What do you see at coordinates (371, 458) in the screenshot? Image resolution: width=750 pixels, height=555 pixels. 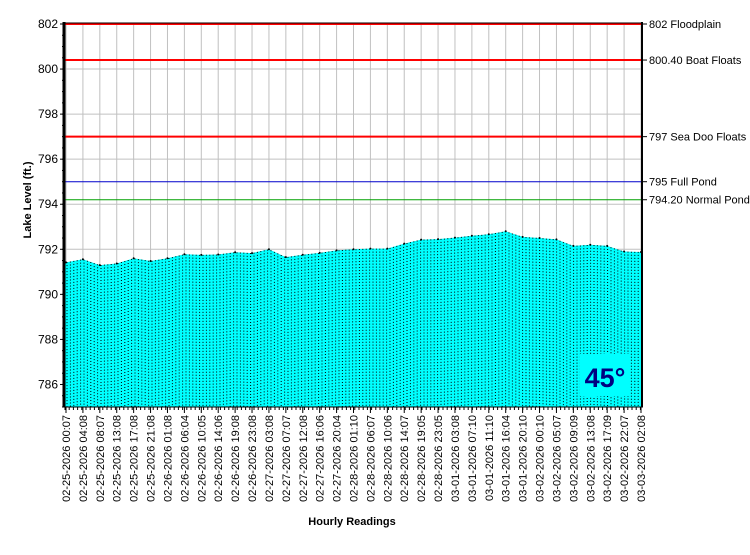 I see `x-tick-label: 02-28-2026 06:07` at bounding box center [371, 458].